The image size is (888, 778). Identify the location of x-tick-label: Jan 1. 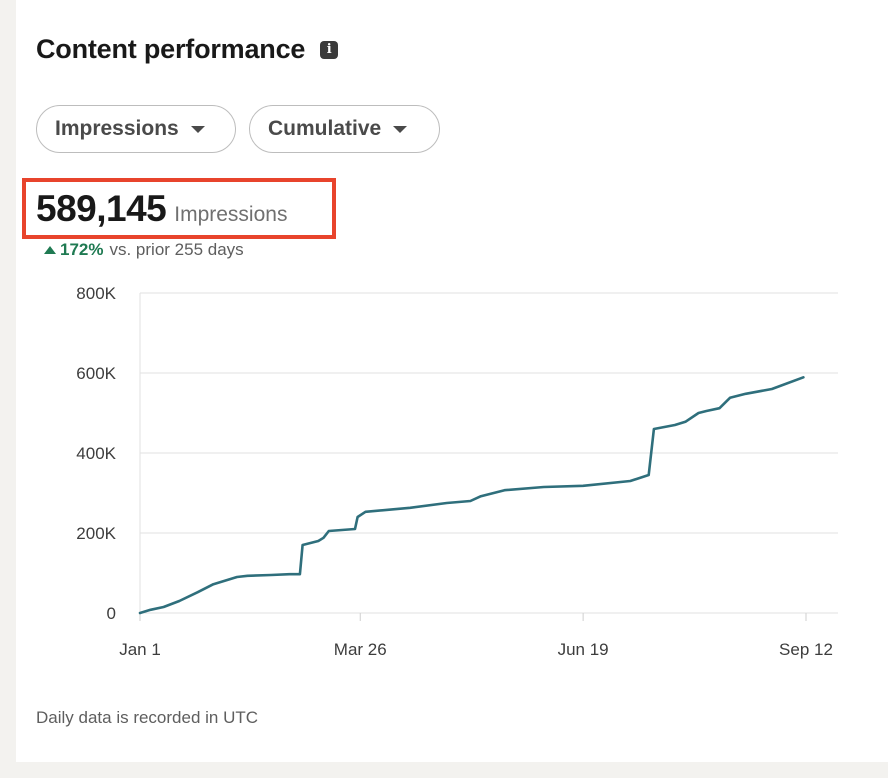
(140, 649).